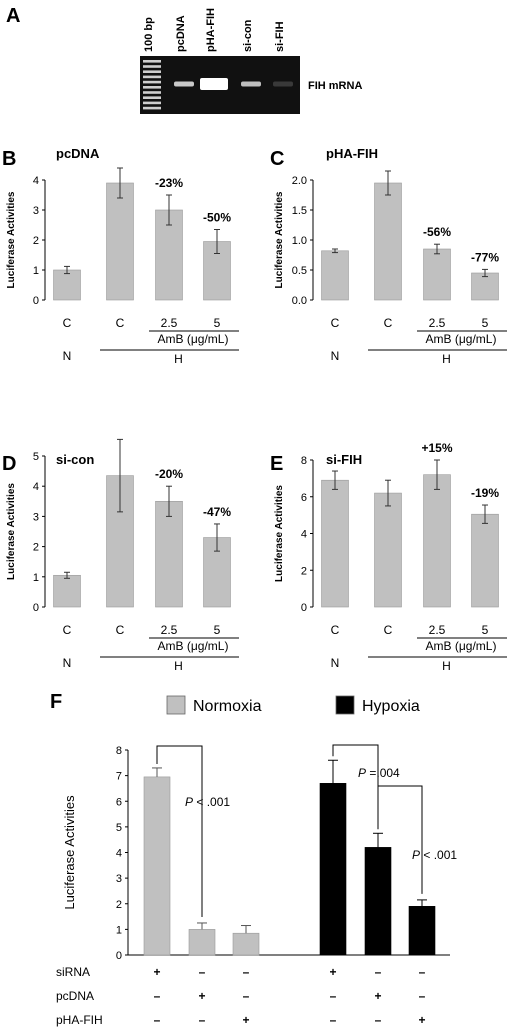 The image size is (520, 1032). I want to click on gel-lane-labels: 100 bp pcDNA pHA-FIH si-con si-FIH, so click(214, 30).